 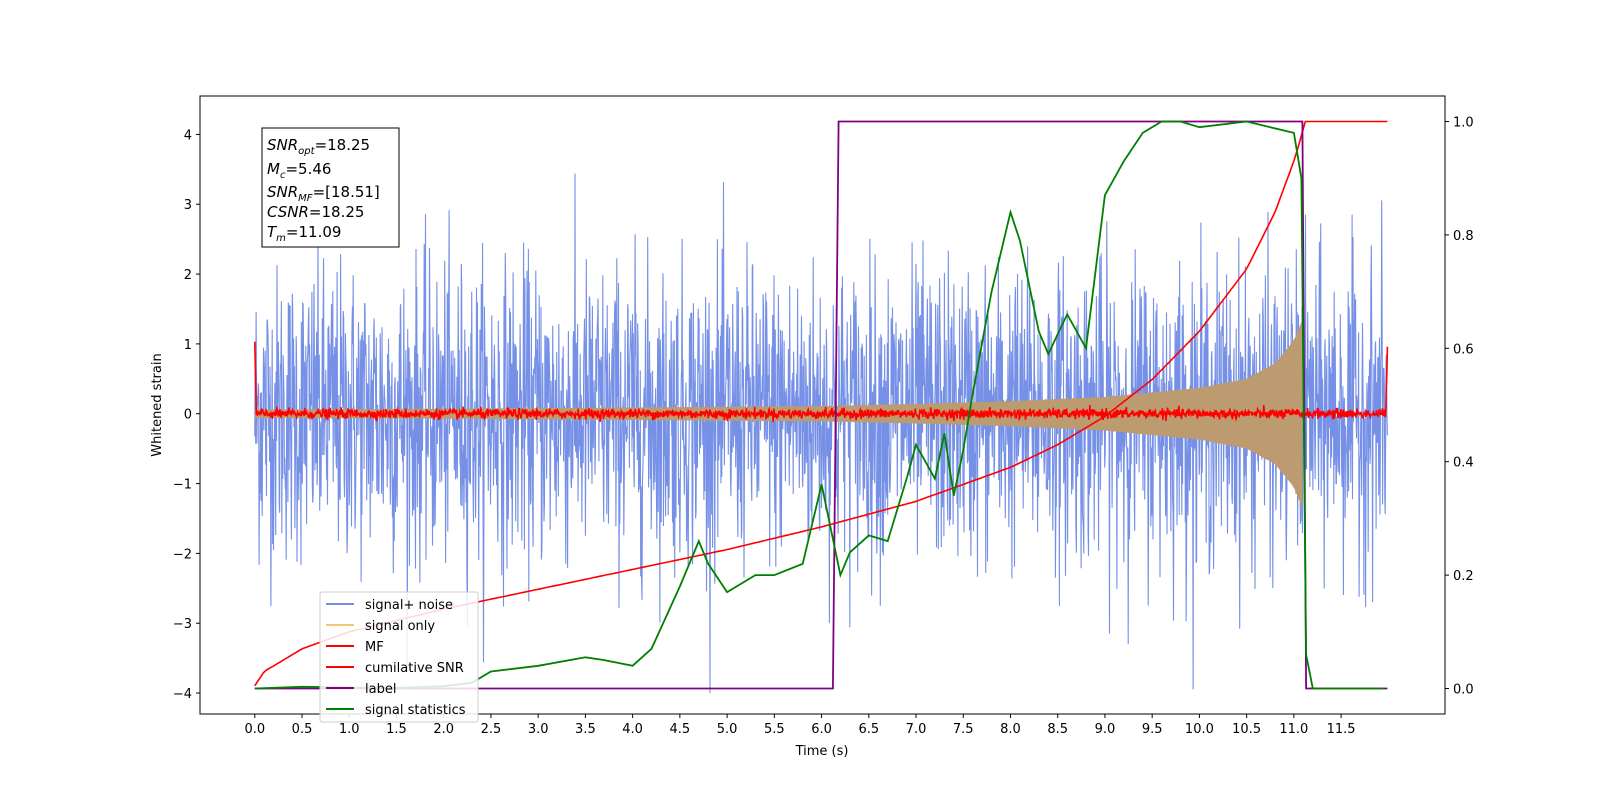 I want to click on x-tick-label: 8.5, so click(x=1057, y=729).